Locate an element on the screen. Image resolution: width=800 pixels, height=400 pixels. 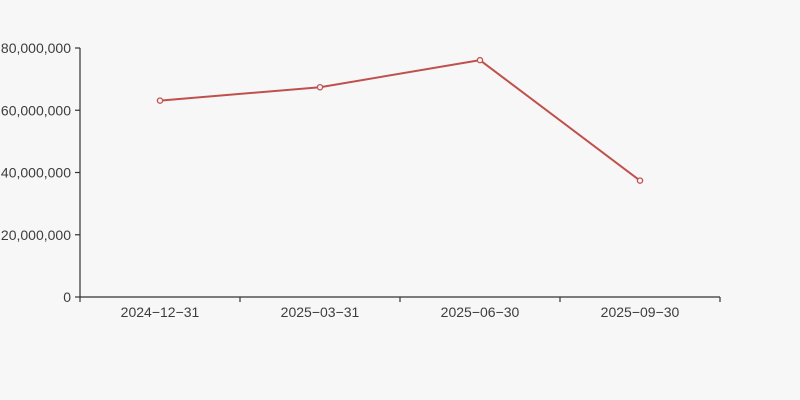
y-axis-tick-label: 40,000,000 is located at coordinates (36, 173).